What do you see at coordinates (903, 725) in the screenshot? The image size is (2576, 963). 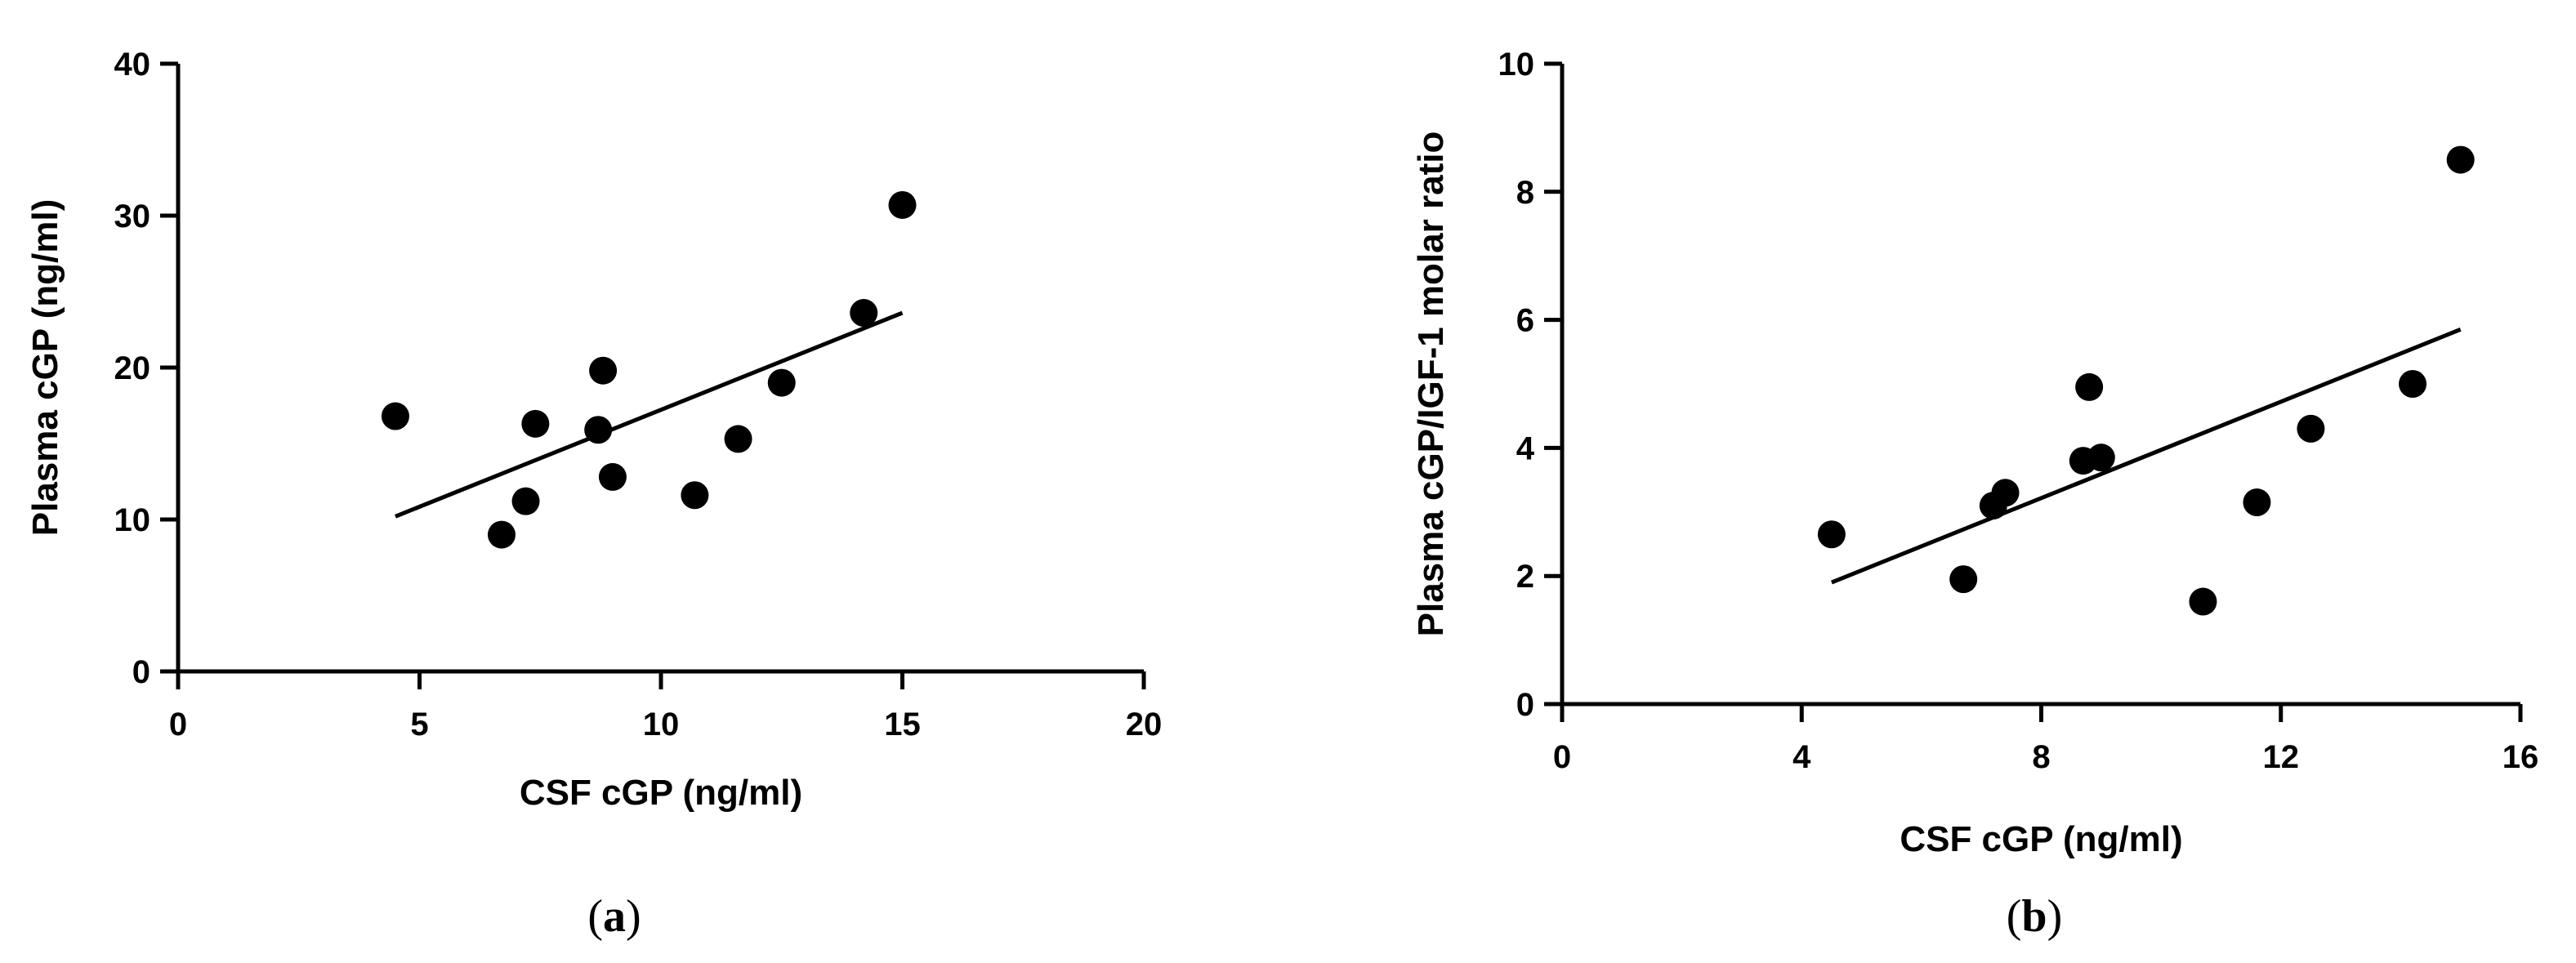 I see `x-tick-label: 15` at bounding box center [903, 725].